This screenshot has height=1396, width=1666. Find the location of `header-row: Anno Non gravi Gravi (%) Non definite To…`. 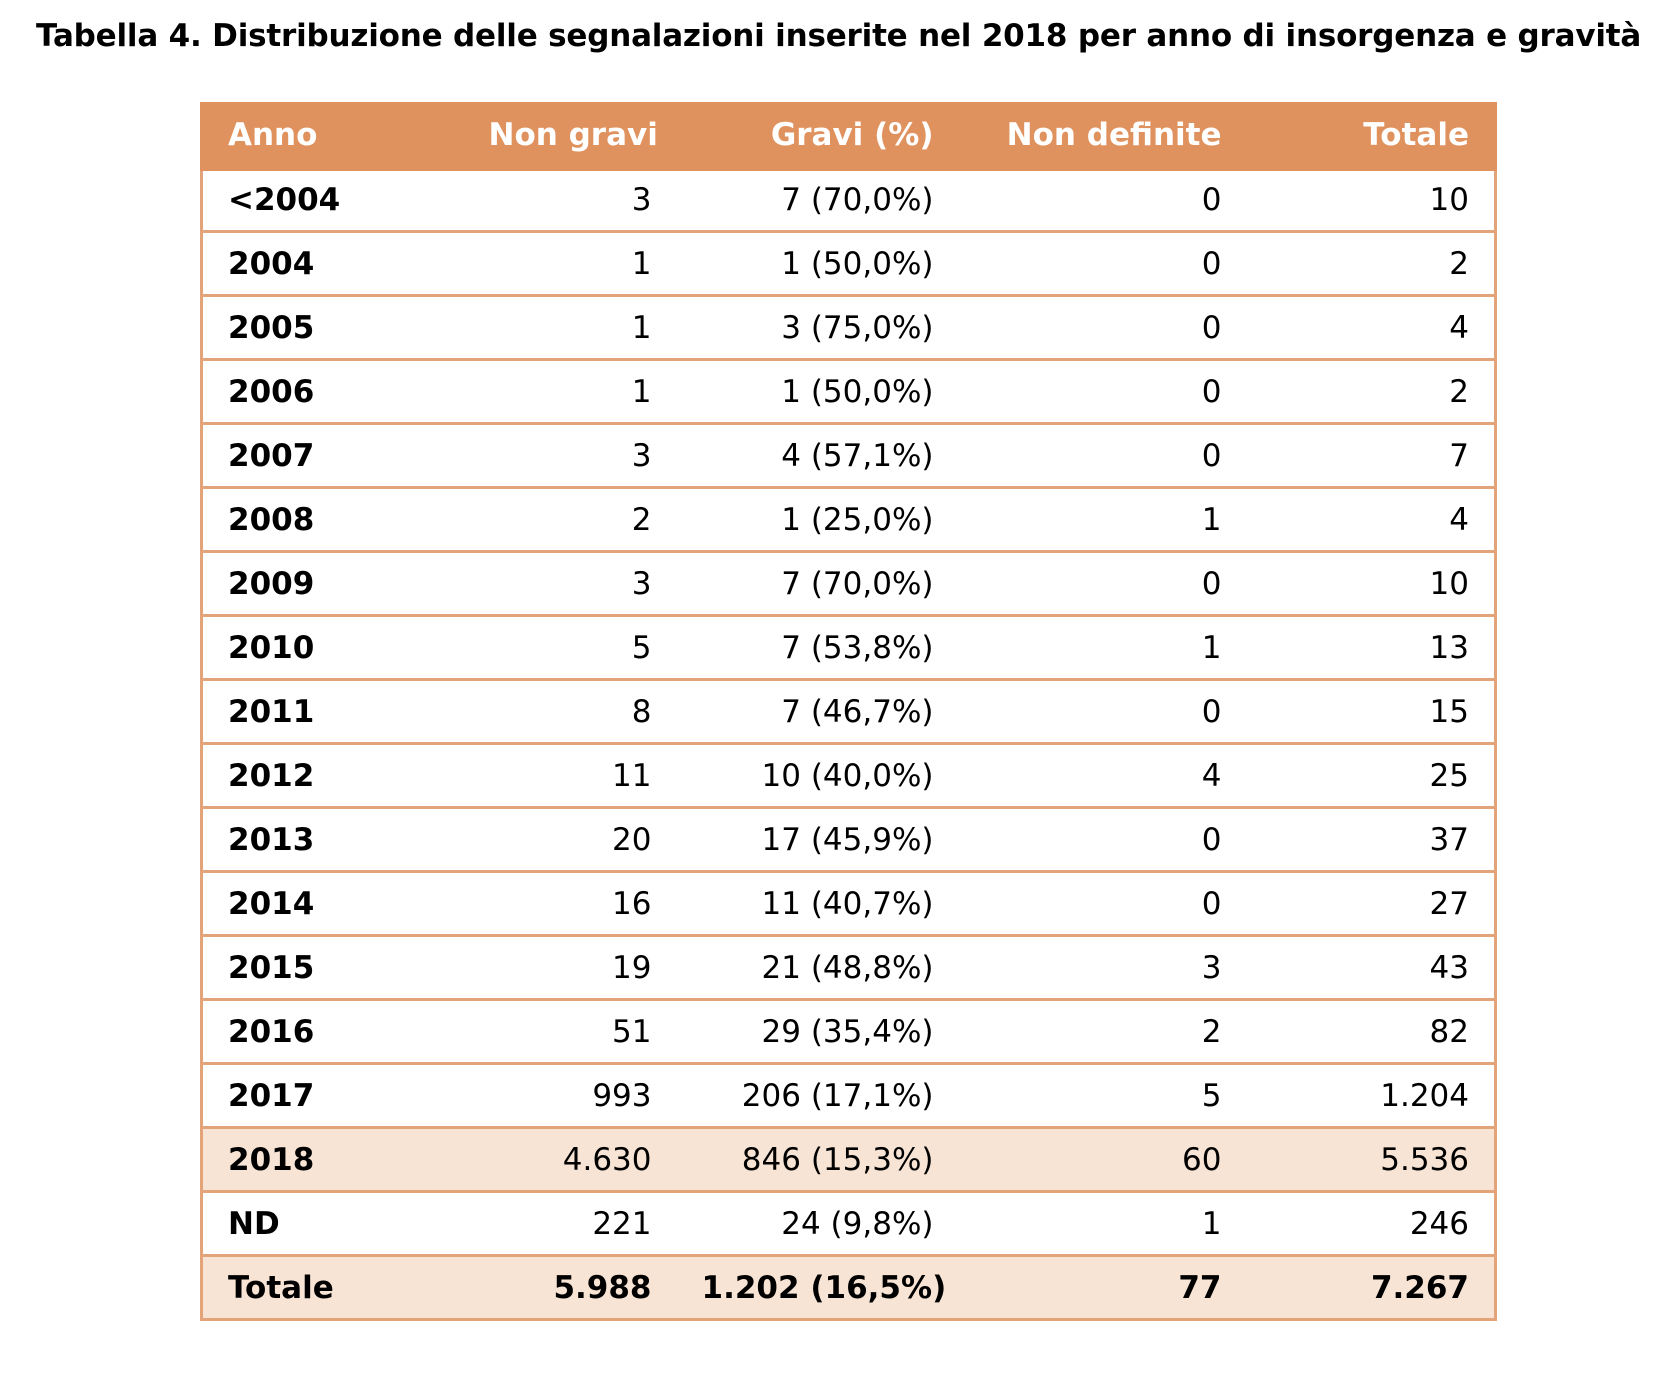

header-row: Anno Non gravi Gravi (%) Non definite To… is located at coordinates (848, 136).